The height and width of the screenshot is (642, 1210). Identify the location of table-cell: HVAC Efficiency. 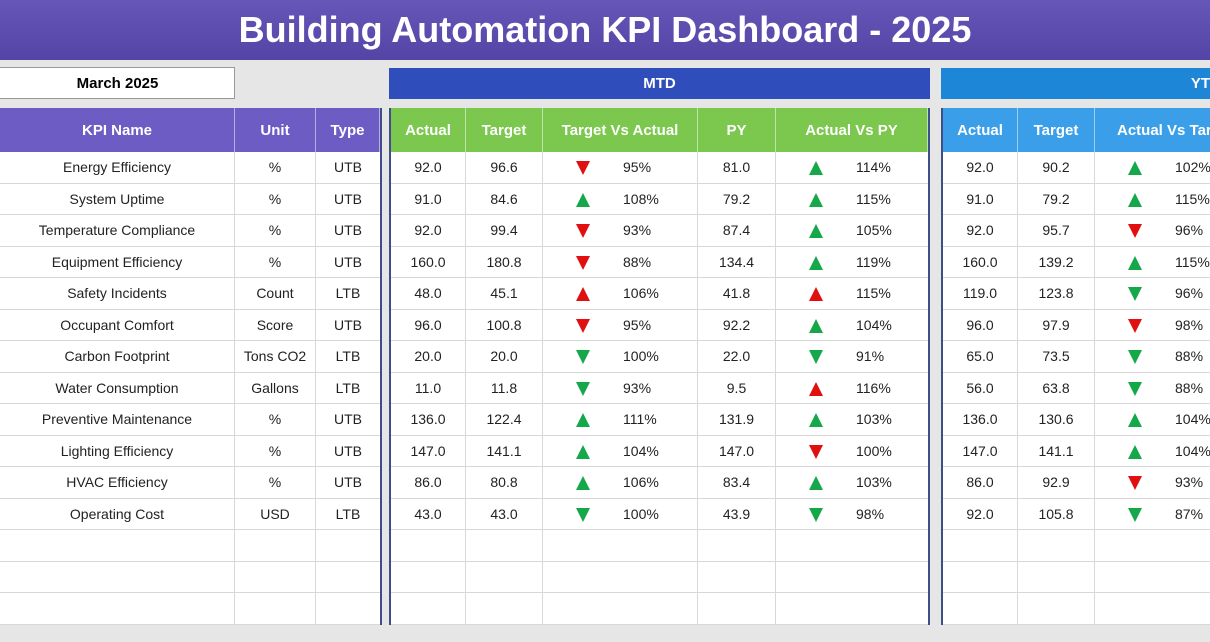
(117, 483).